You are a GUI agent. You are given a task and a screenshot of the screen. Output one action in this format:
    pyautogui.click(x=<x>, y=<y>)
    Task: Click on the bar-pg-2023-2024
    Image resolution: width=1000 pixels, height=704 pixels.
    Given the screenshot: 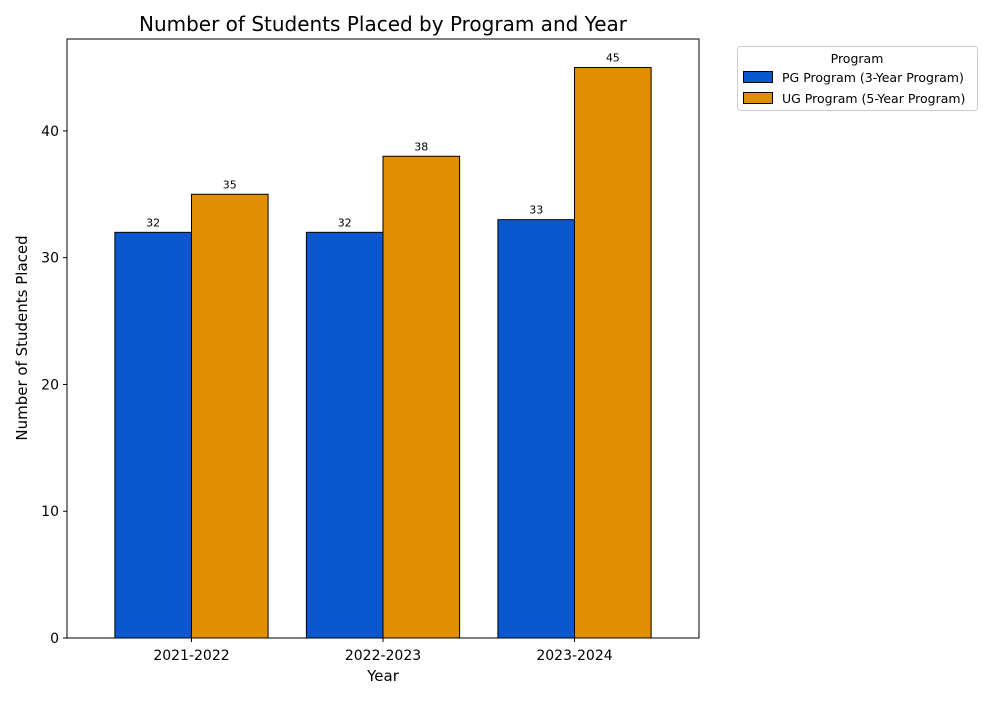 What is the action you would take?
    pyautogui.click(x=536, y=429)
    